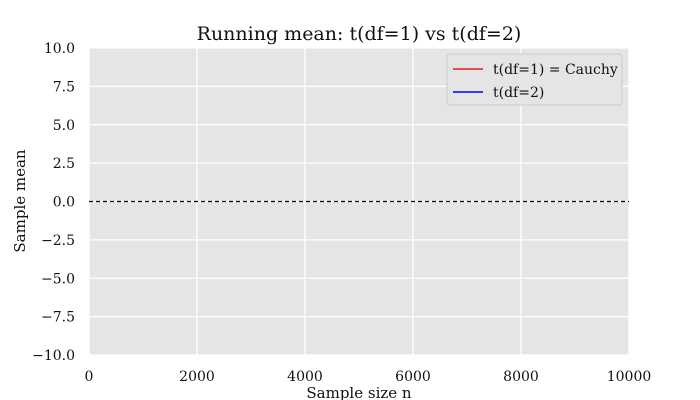 This screenshot has height=400, width=700. What do you see at coordinates (64, 203) in the screenshot?
I see `y-tick-label: 0.0` at bounding box center [64, 203].